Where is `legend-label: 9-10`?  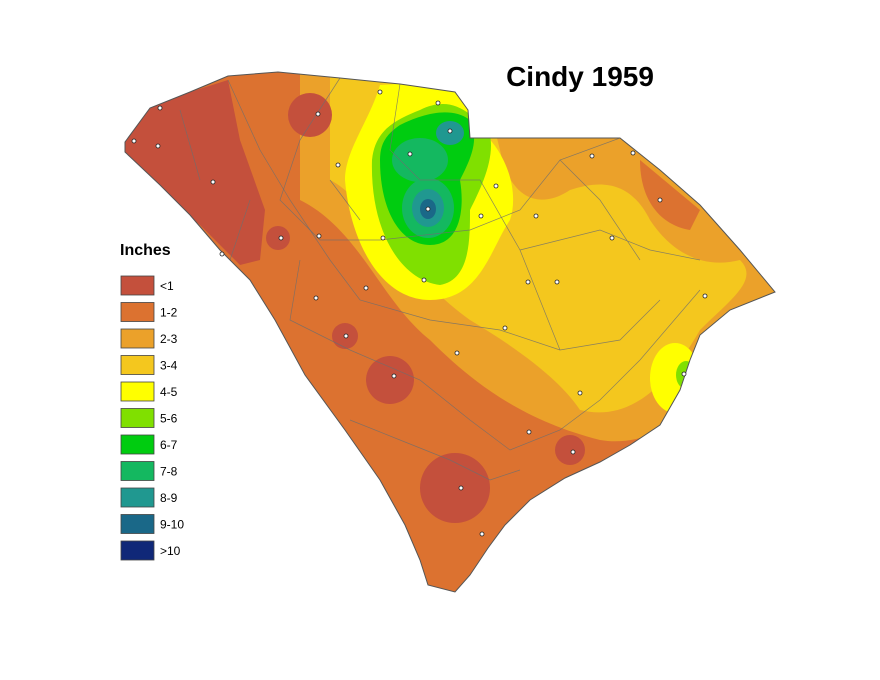
legend-label: 9-10 is located at coordinates (172, 525).